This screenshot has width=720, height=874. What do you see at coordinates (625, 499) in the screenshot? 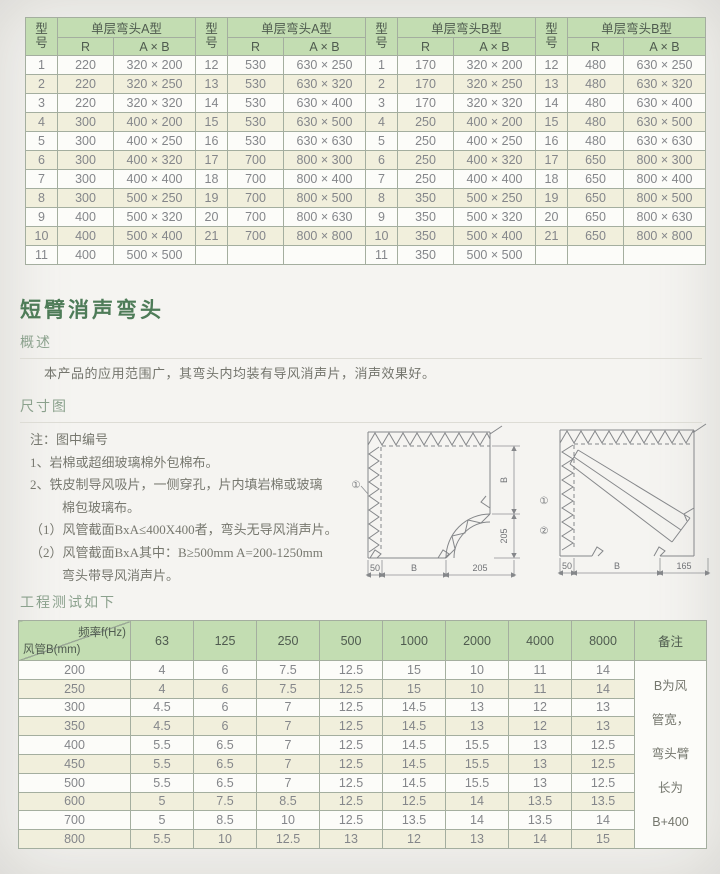
I see `elbow-dimension-diagram-2: ① ② 50 B 165` at bounding box center [625, 499].